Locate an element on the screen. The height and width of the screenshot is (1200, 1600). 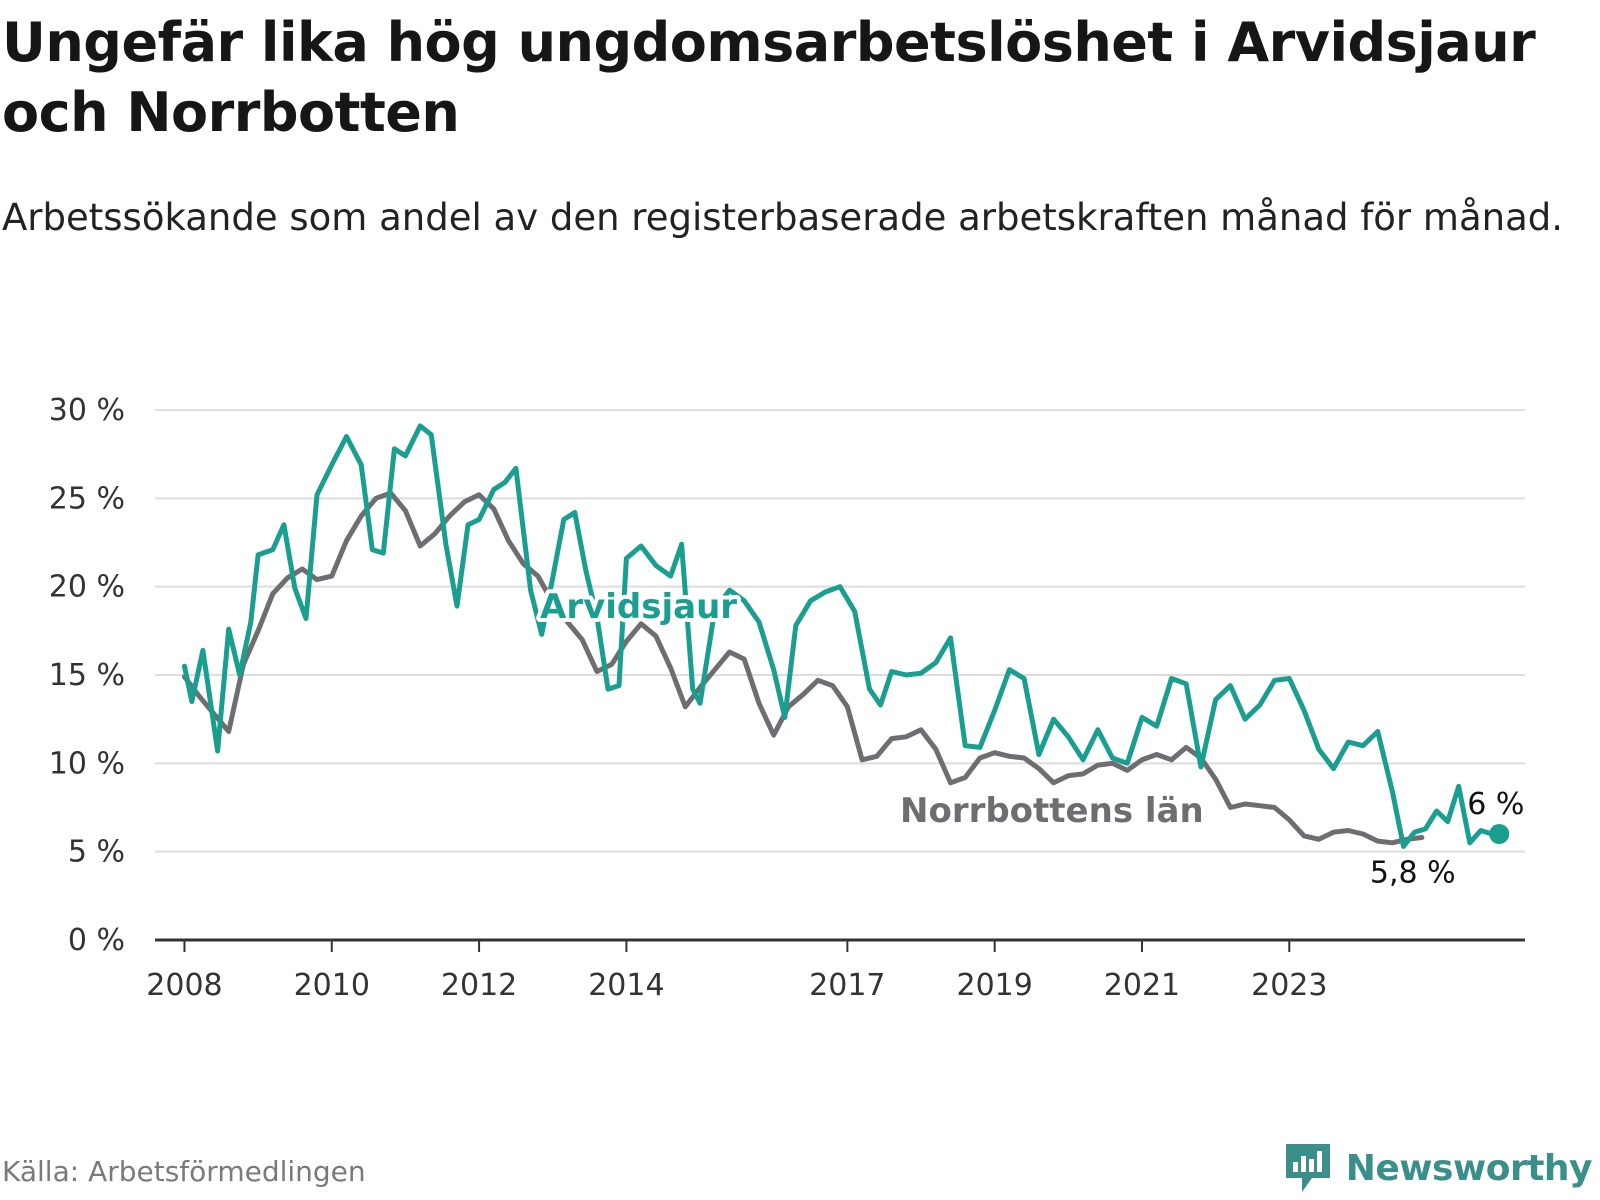
x-tick-label: 2021 is located at coordinates (1142, 985).